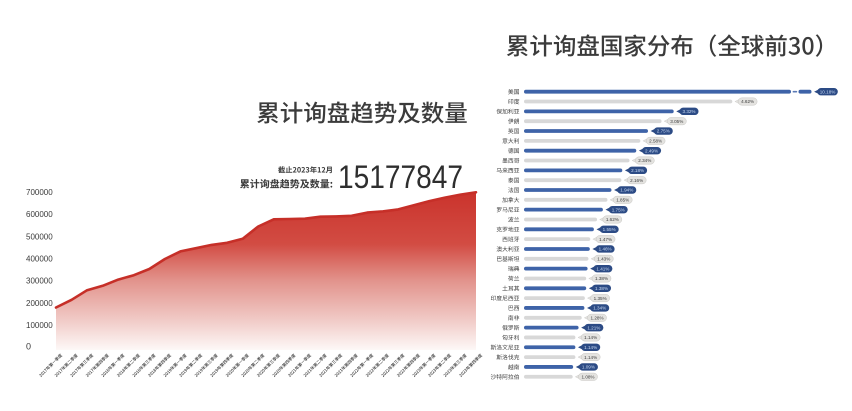 The width and height of the screenshot is (852, 411). I want to click on svg-text: 4.62%, so click(747, 101).